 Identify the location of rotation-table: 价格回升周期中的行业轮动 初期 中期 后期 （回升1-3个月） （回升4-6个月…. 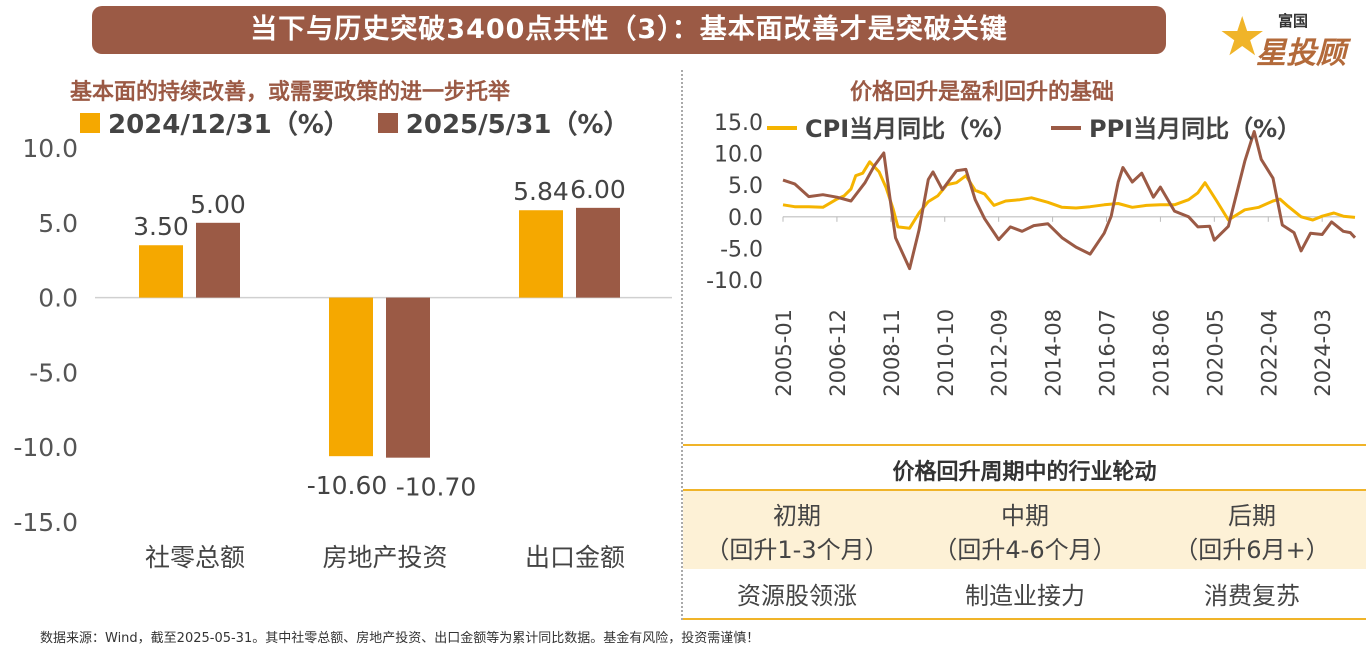
(1024, 532).